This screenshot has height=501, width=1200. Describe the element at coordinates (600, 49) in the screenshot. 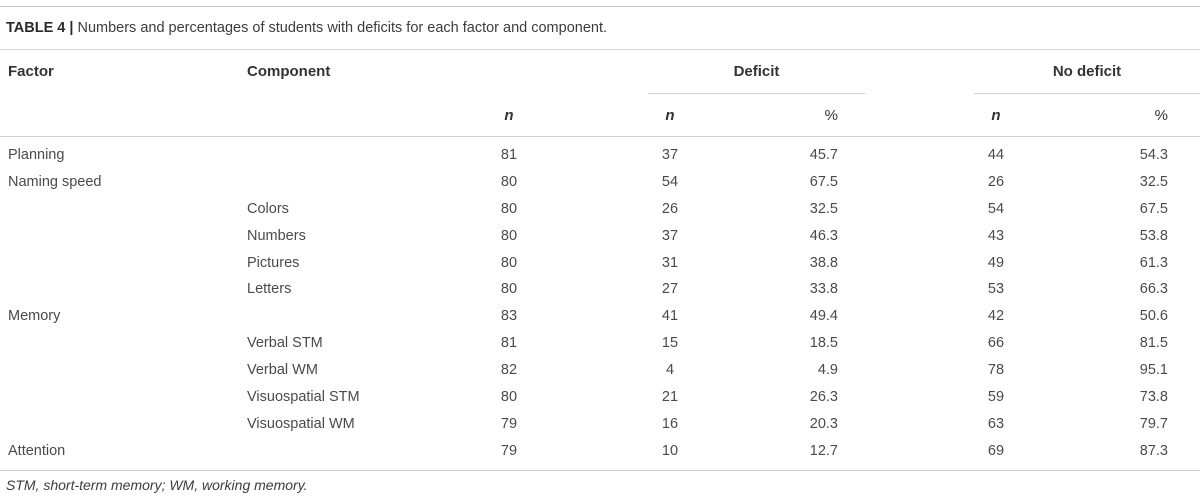

I see `header-top-rule` at that location.